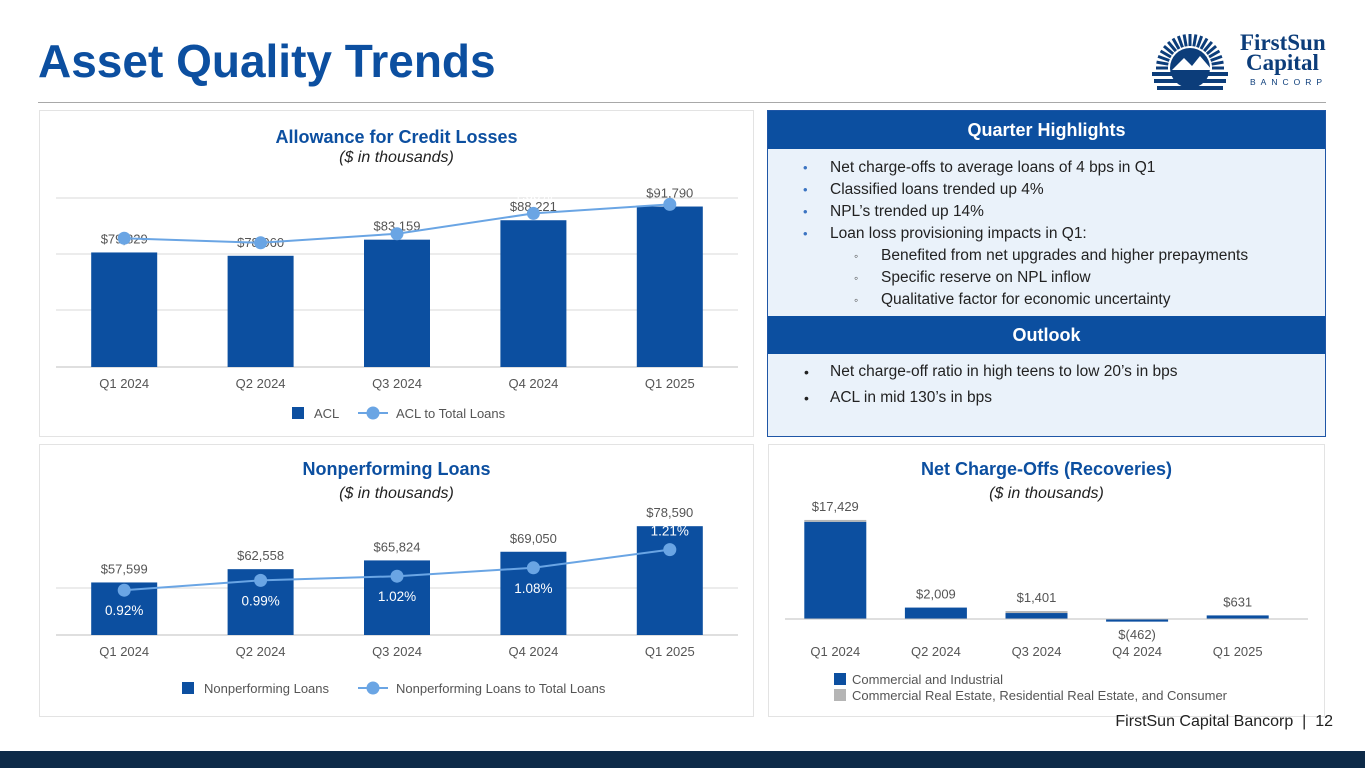 The width and height of the screenshot is (1365, 768). What do you see at coordinates (533, 194) in the screenshot?
I see `line-value-label: 1.38%` at bounding box center [533, 194].